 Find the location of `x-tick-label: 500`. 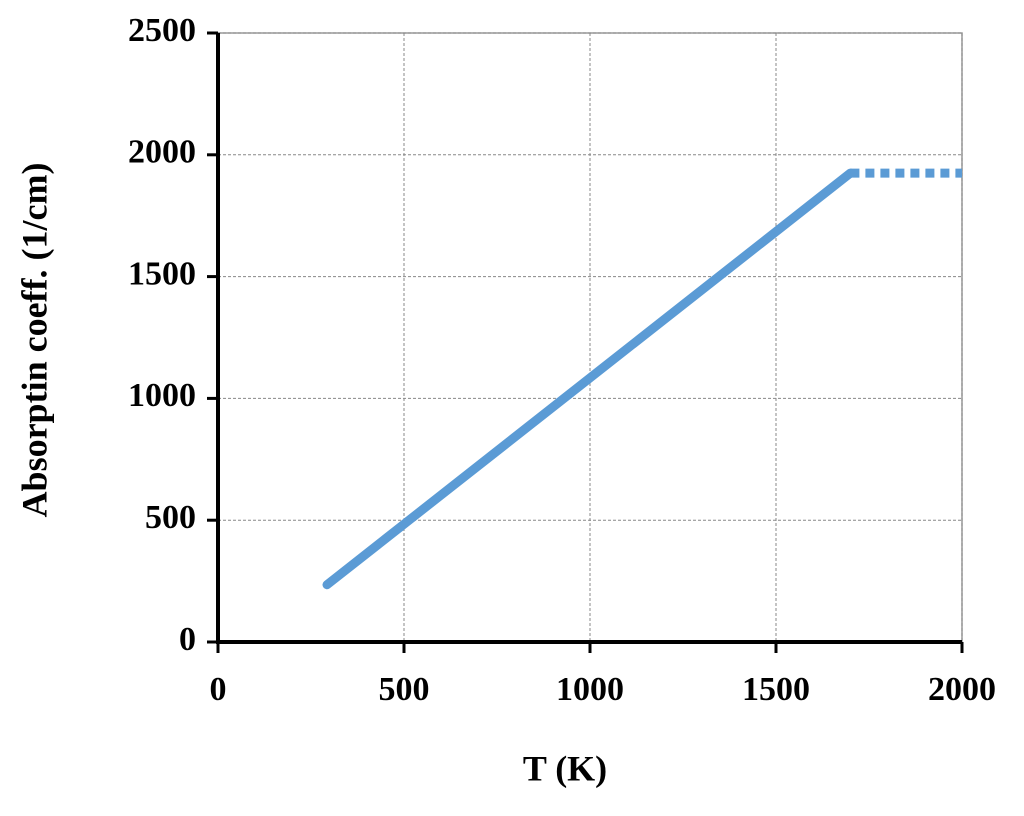

x-tick-label: 500 is located at coordinates (404, 689).